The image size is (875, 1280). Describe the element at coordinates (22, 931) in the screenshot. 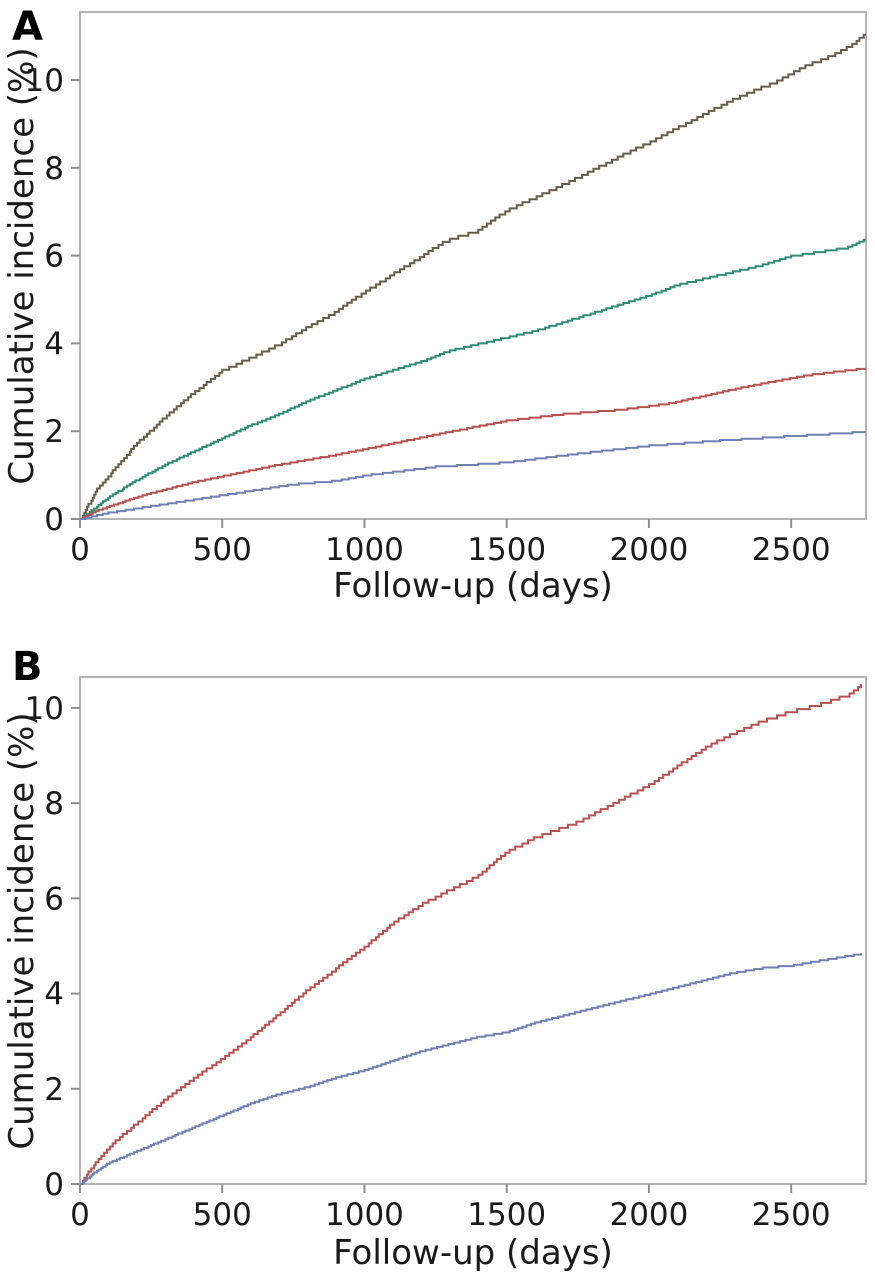

I see `panel-b-y-axis-label: Cumulative incidence (%)` at that location.